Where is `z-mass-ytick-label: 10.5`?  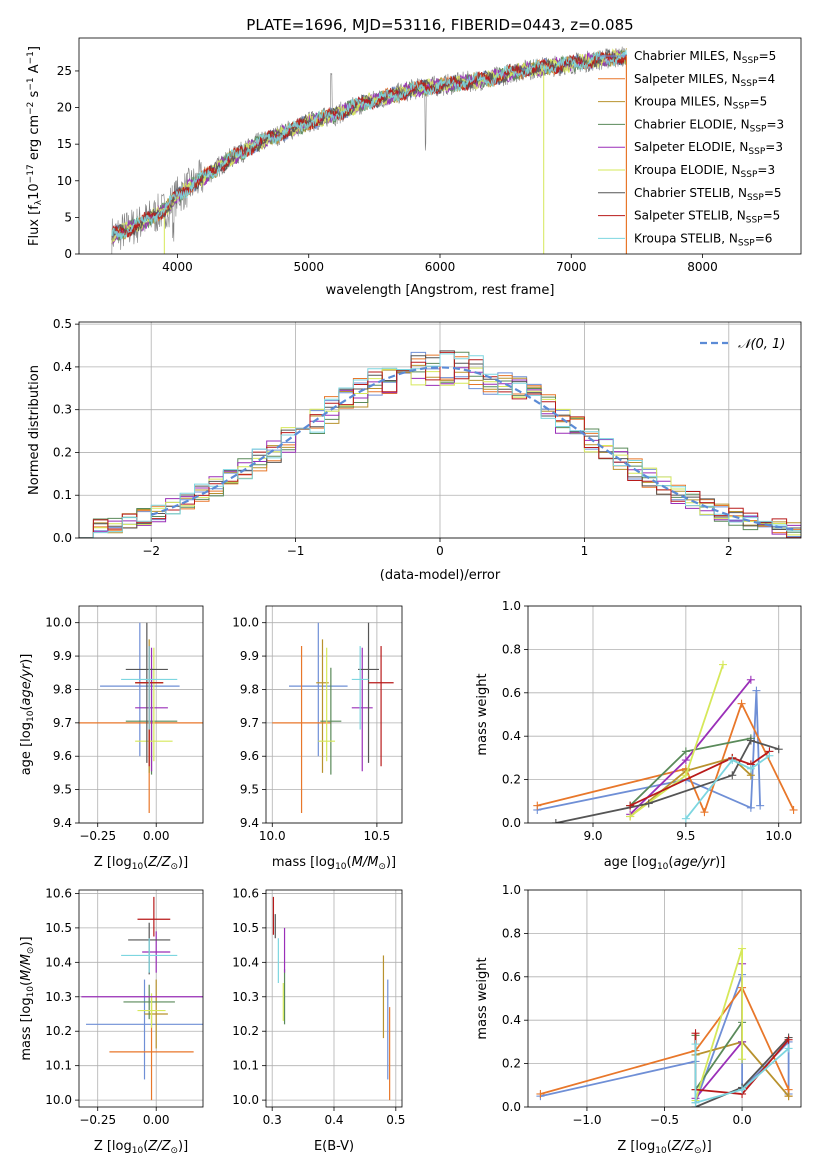 z-mass-ytick-label: 10.5 is located at coordinates (58, 928).